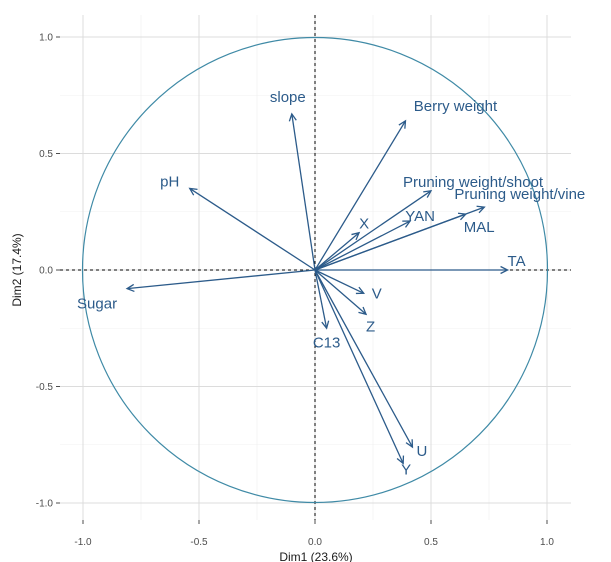  What do you see at coordinates (431, 542) in the screenshot?
I see `x-tick-label: 0.5` at bounding box center [431, 542].